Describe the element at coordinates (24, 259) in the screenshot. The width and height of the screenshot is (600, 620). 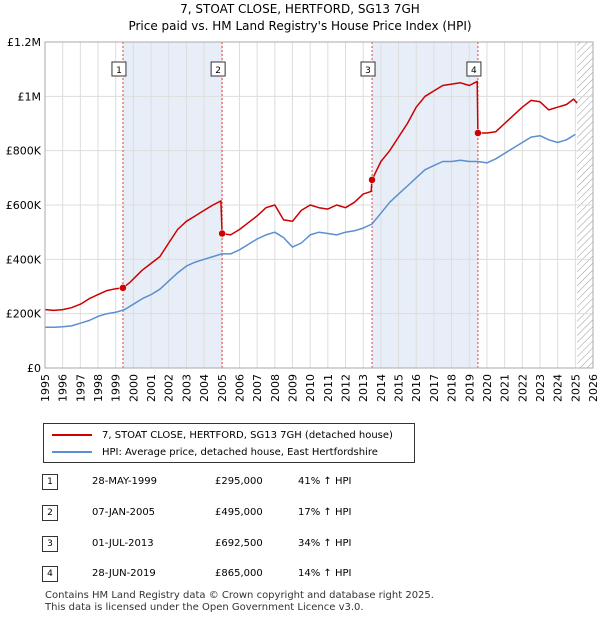
I see `y-tick-label: £400K` at that location.